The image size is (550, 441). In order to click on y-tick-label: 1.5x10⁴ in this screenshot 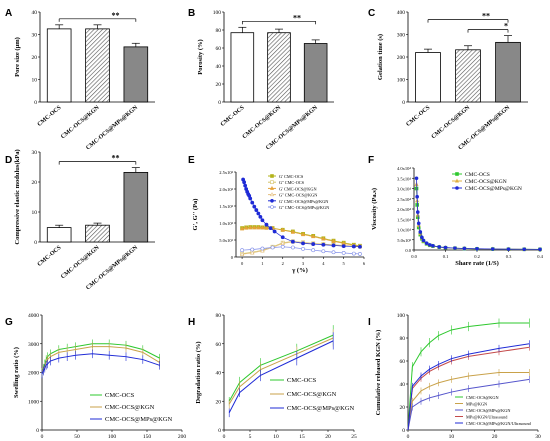, I will do `click(404, 219)`.